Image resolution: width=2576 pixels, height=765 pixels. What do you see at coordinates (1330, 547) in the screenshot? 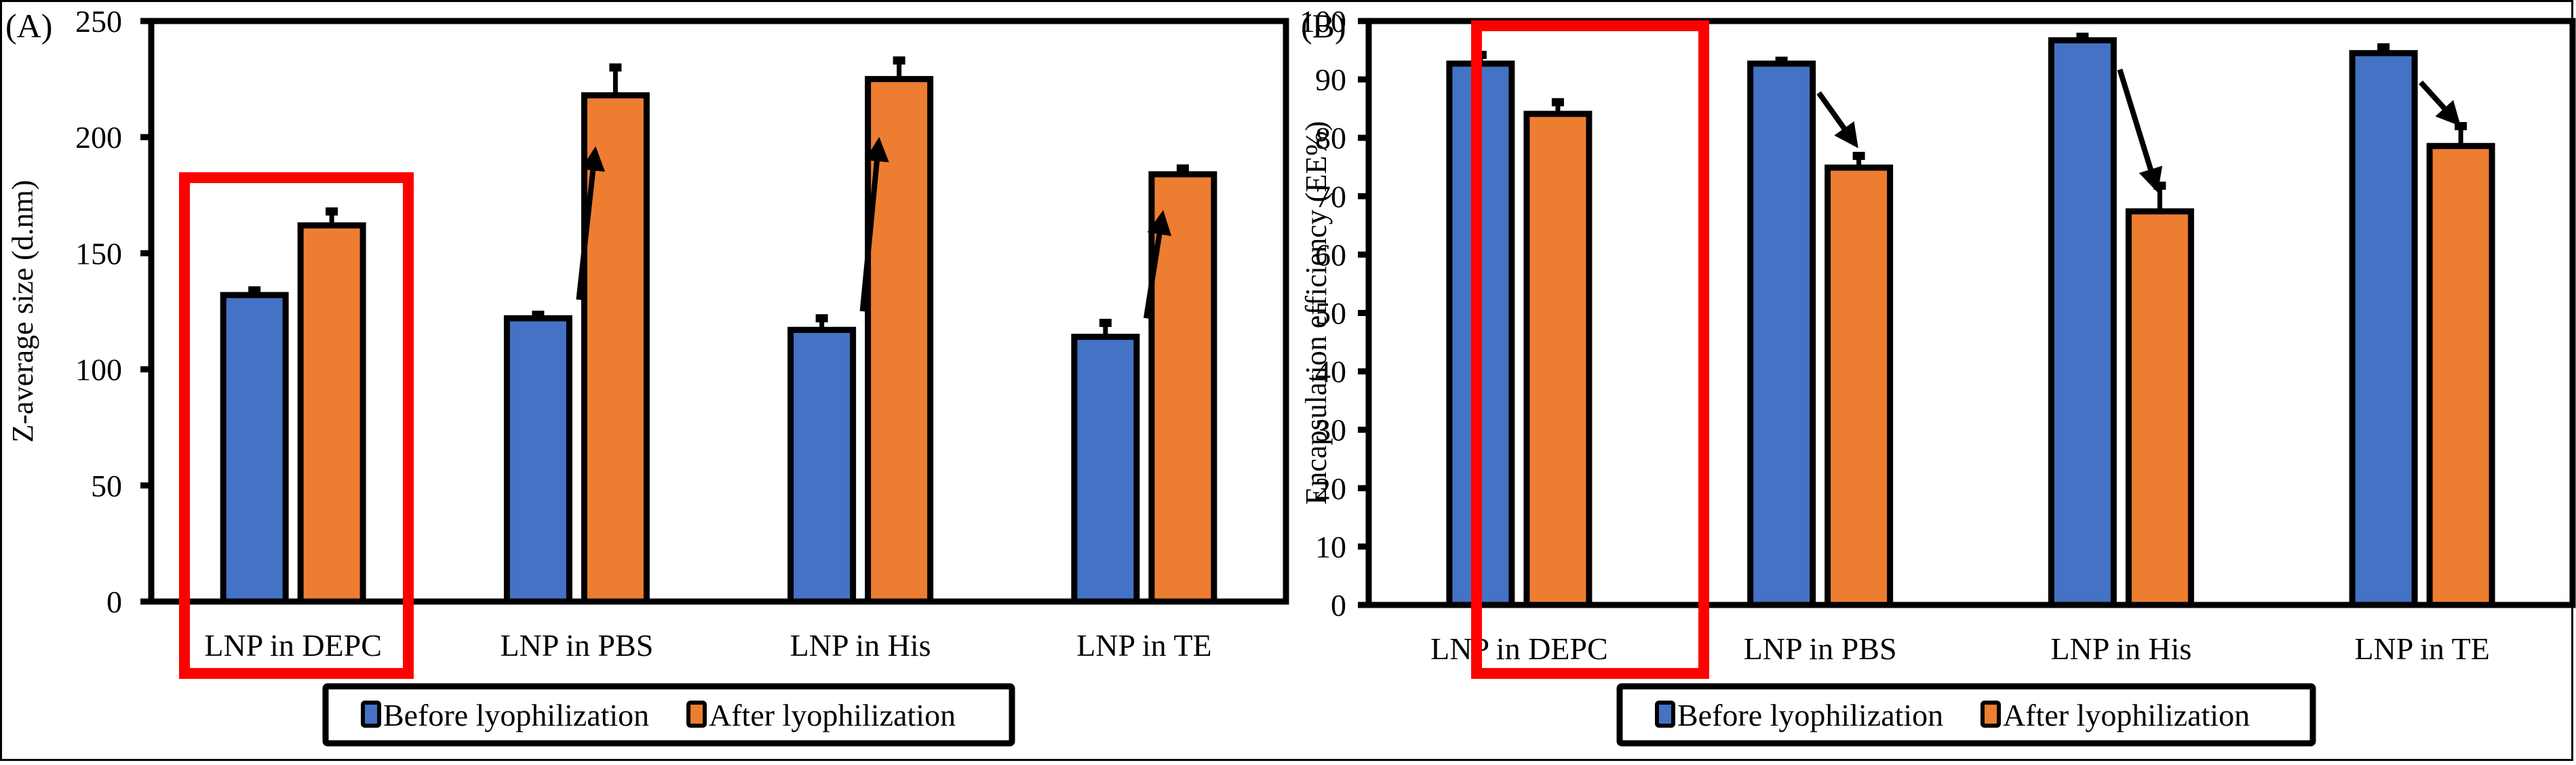
I see `panel-b-y-tick-label: 10` at bounding box center [1330, 547].